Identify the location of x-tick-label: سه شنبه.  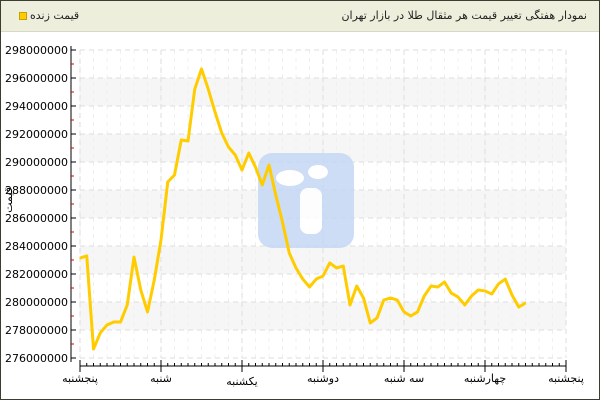
(404, 378).